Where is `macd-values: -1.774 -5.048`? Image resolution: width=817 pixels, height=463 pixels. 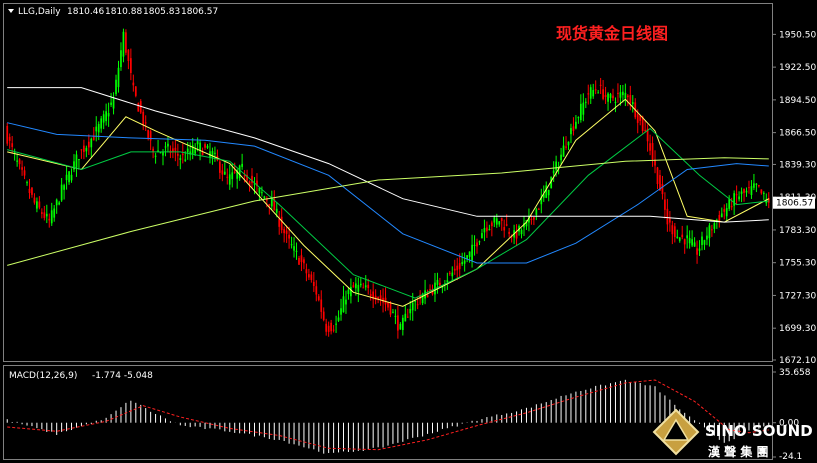 macd-values: -1.774 -5.048 is located at coordinates (122, 376).